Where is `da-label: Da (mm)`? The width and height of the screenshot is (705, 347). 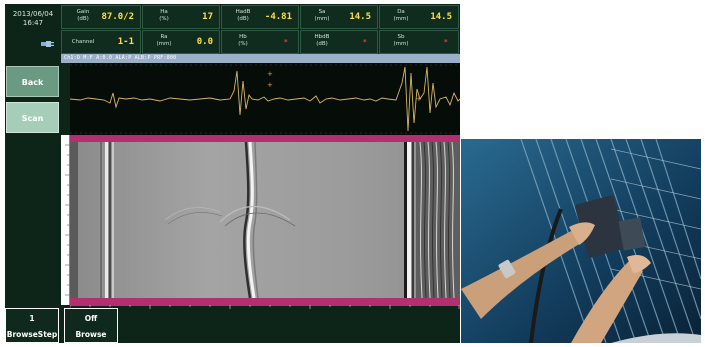
da-label: Da (mm) is located at coordinates (401, 15).